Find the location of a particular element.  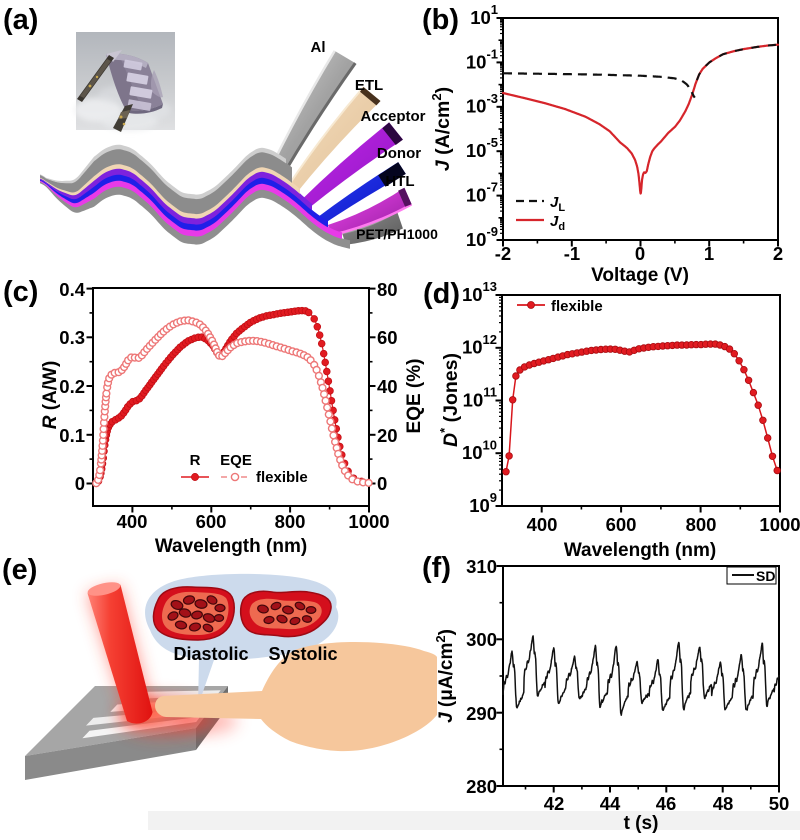

svg-text: 20 is located at coordinates (387, 435).